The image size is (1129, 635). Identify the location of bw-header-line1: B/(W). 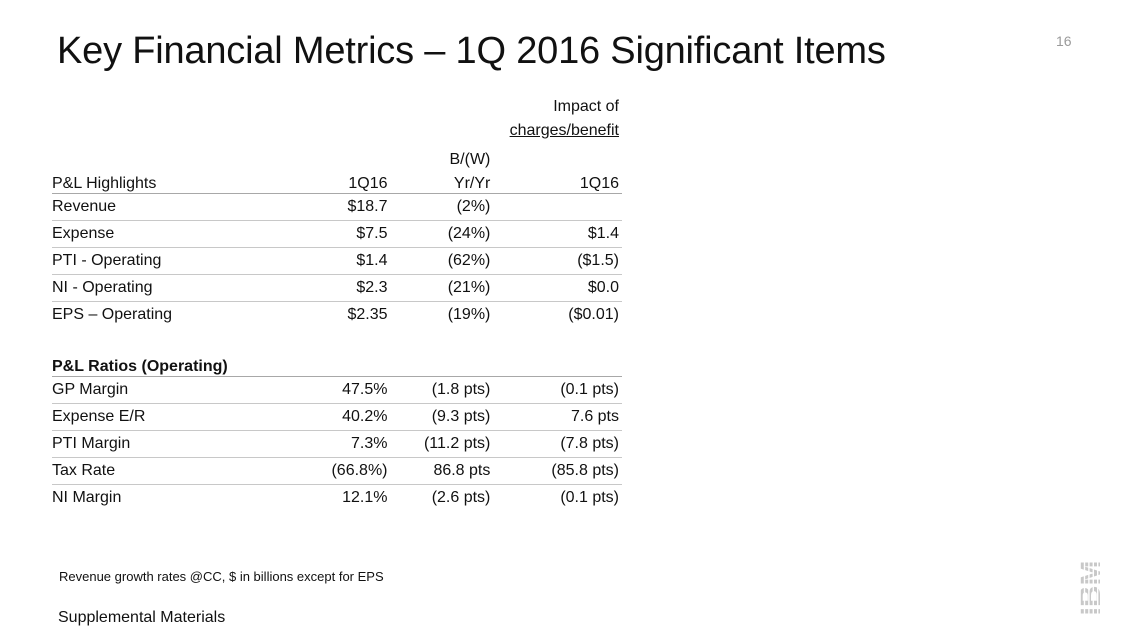
(470, 159).